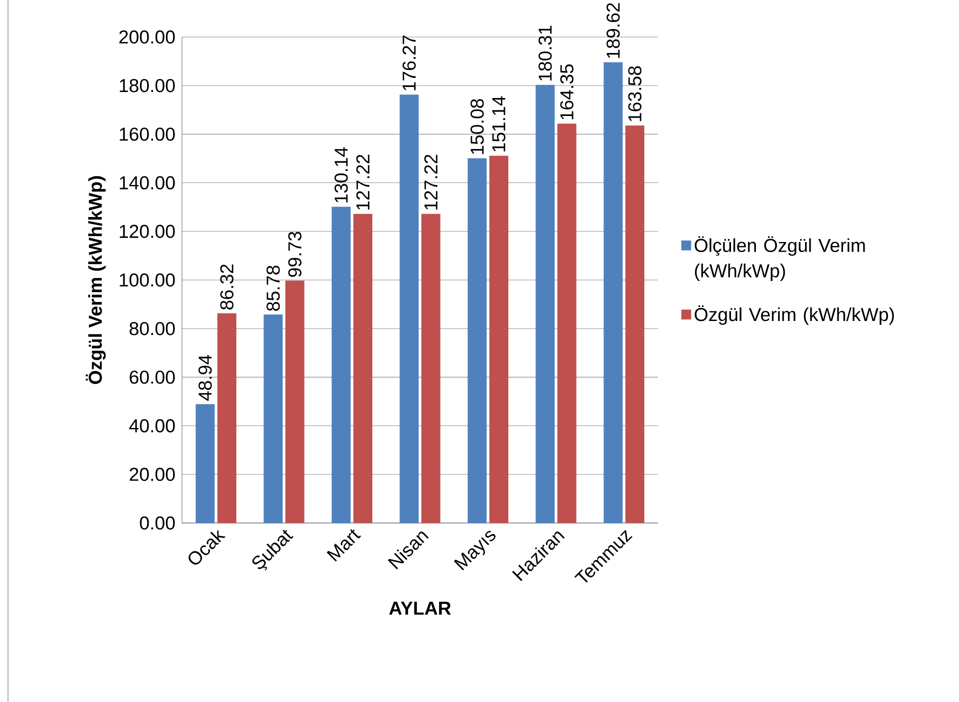 Image resolution: width=959 pixels, height=702 pixels. What do you see at coordinates (613, 30) in the screenshot?
I see `data-label: 189.62` at bounding box center [613, 30].